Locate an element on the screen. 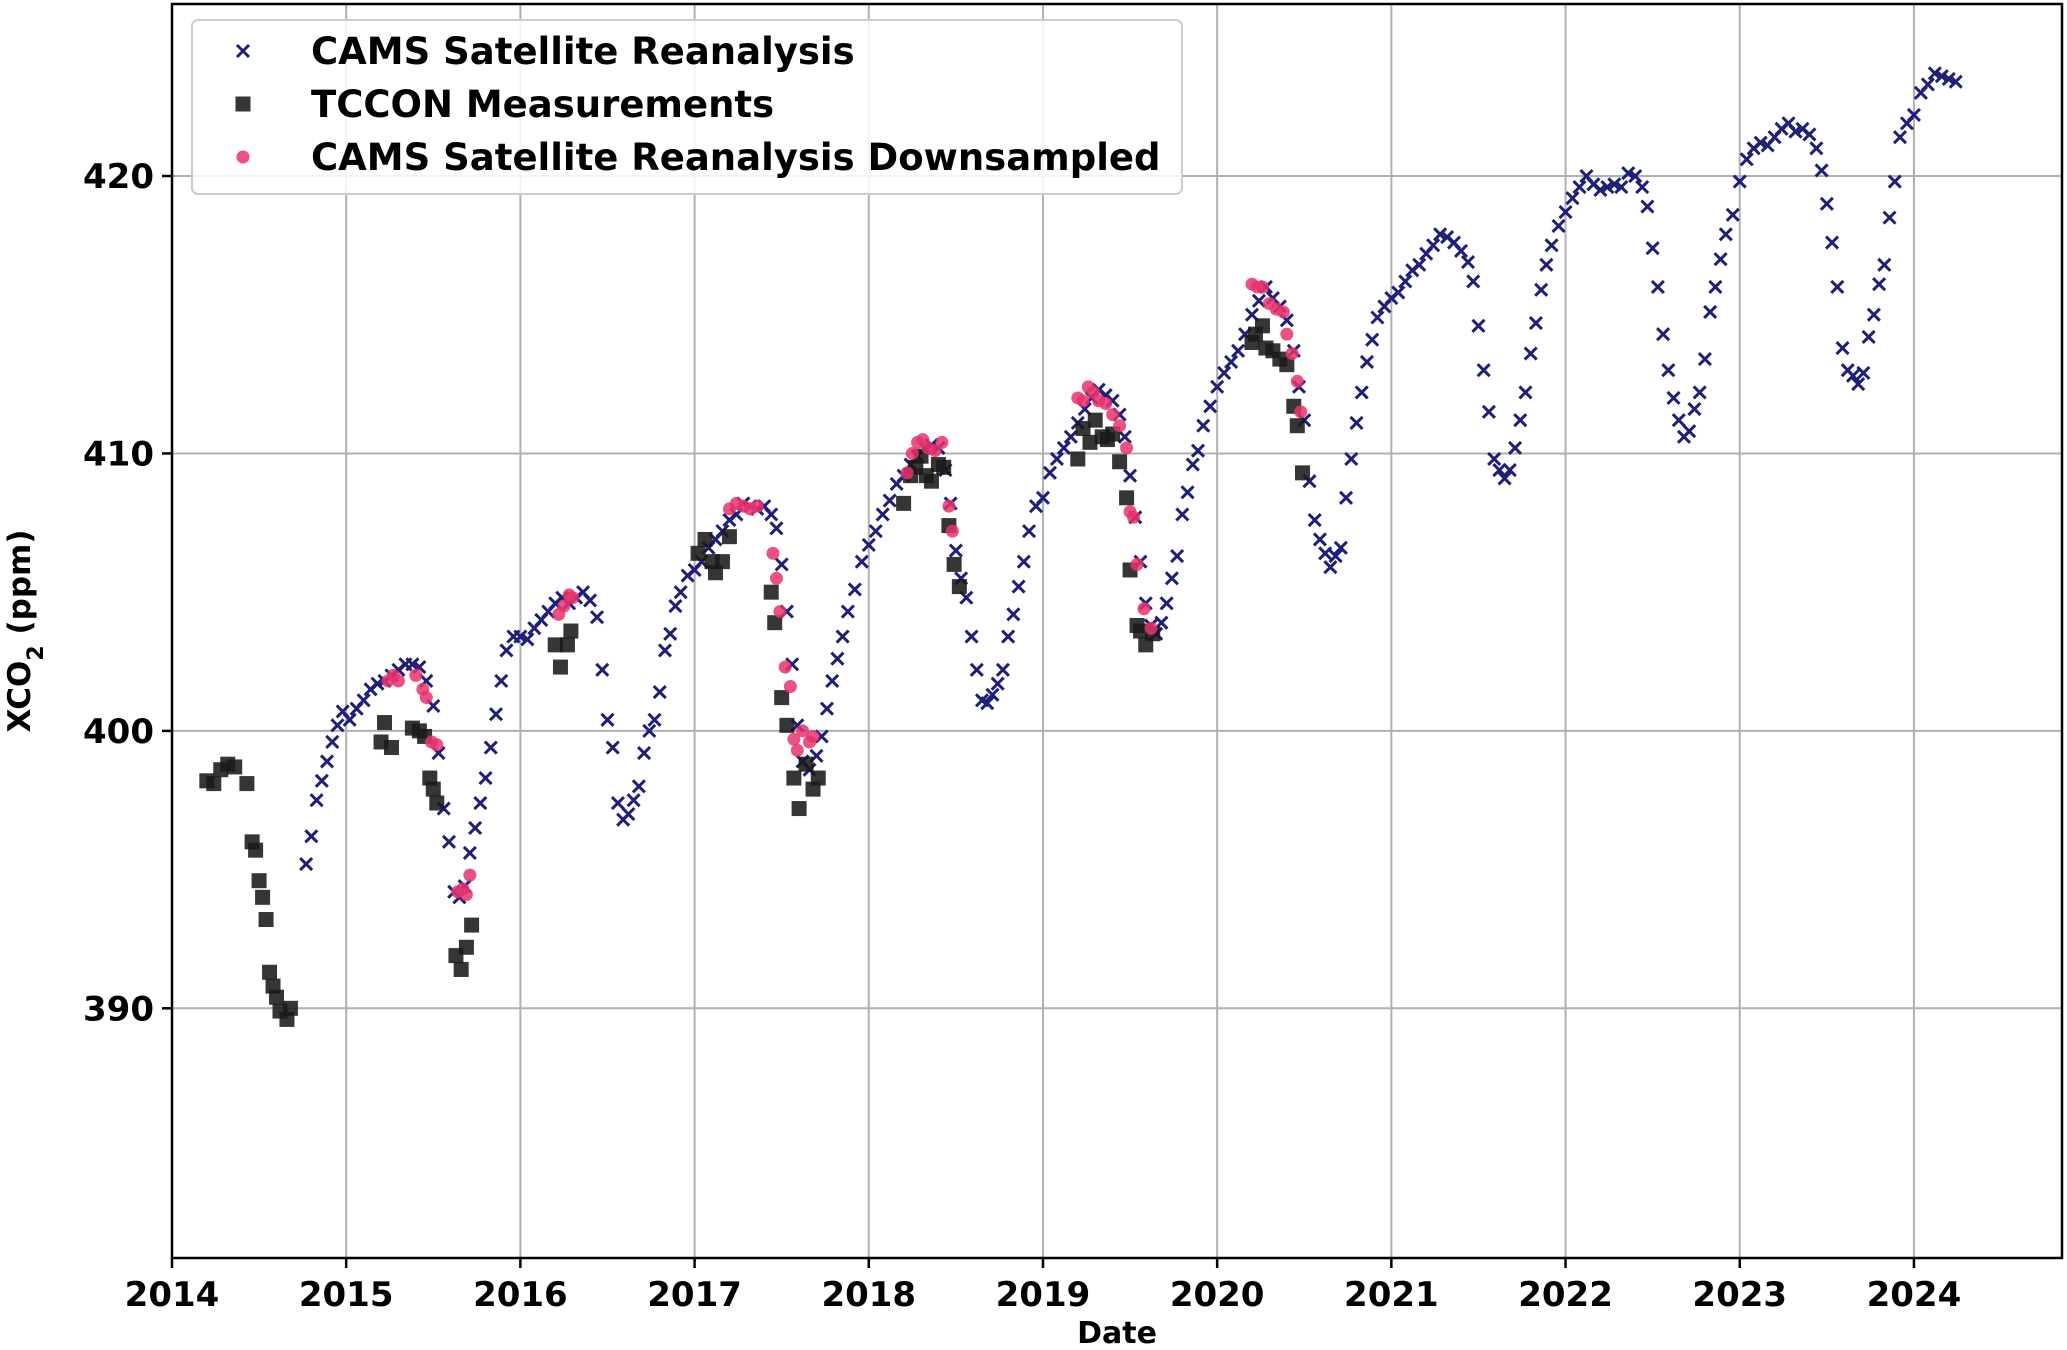 The width and height of the screenshot is (2067, 1350). y-axis-label: XCO2 (ppm) is located at coordinates (25, 630).